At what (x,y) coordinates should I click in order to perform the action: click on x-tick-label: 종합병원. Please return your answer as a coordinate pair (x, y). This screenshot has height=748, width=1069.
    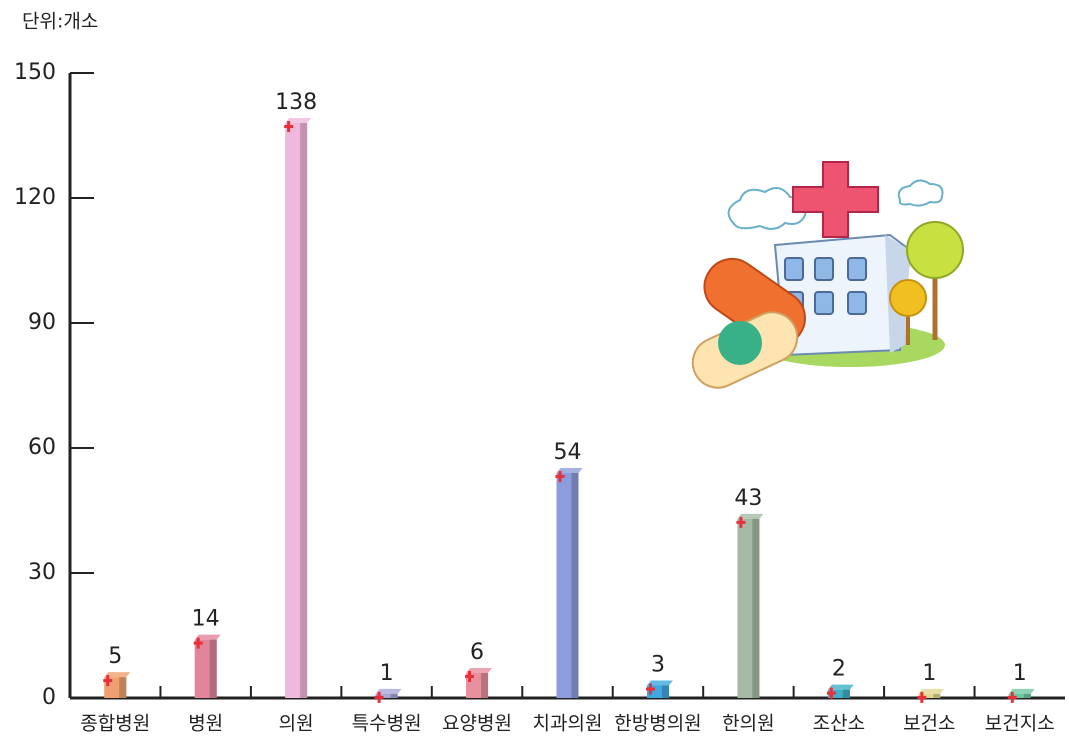
    Looking at the image, I should click on (115, 724).